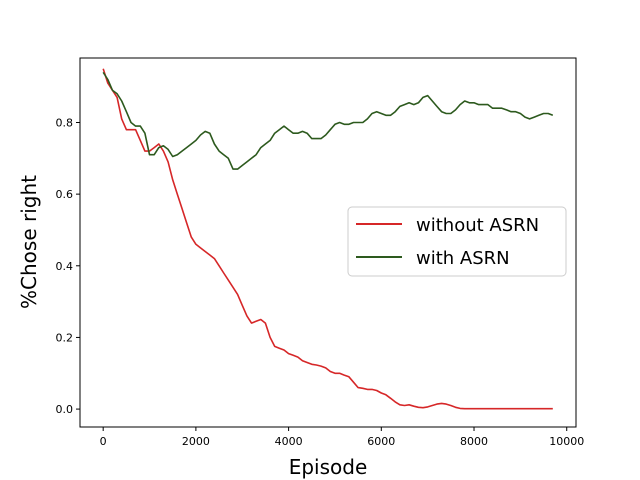  Describe the element at coordinates (474, 441) in the screenshot. I see `x-tick-label: 8000` at that location.